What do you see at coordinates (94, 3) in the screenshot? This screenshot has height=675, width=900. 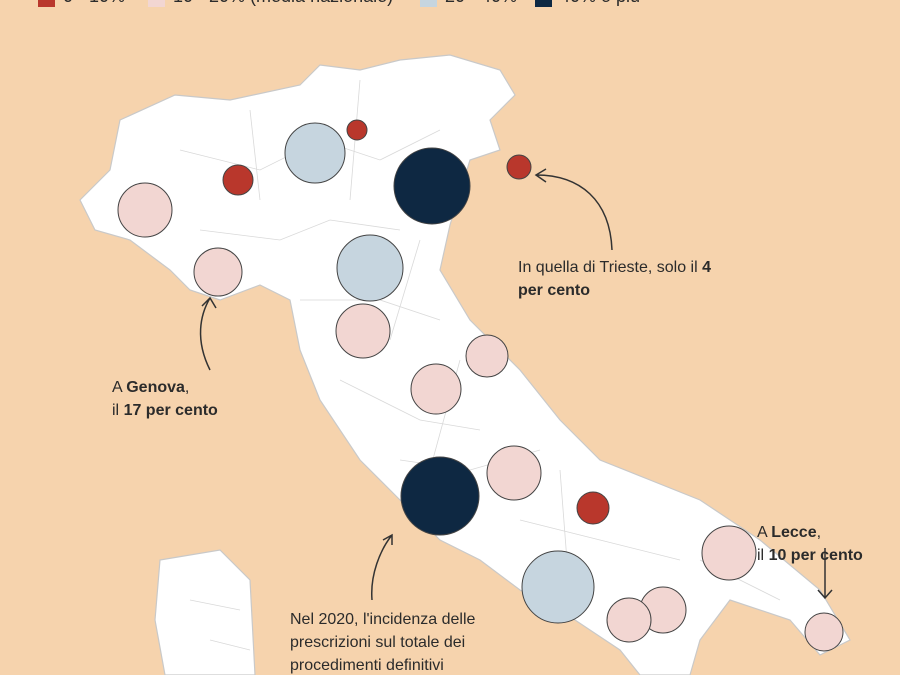 I see `legend-label: 0 - 10%` at bounding box center [94, 3].